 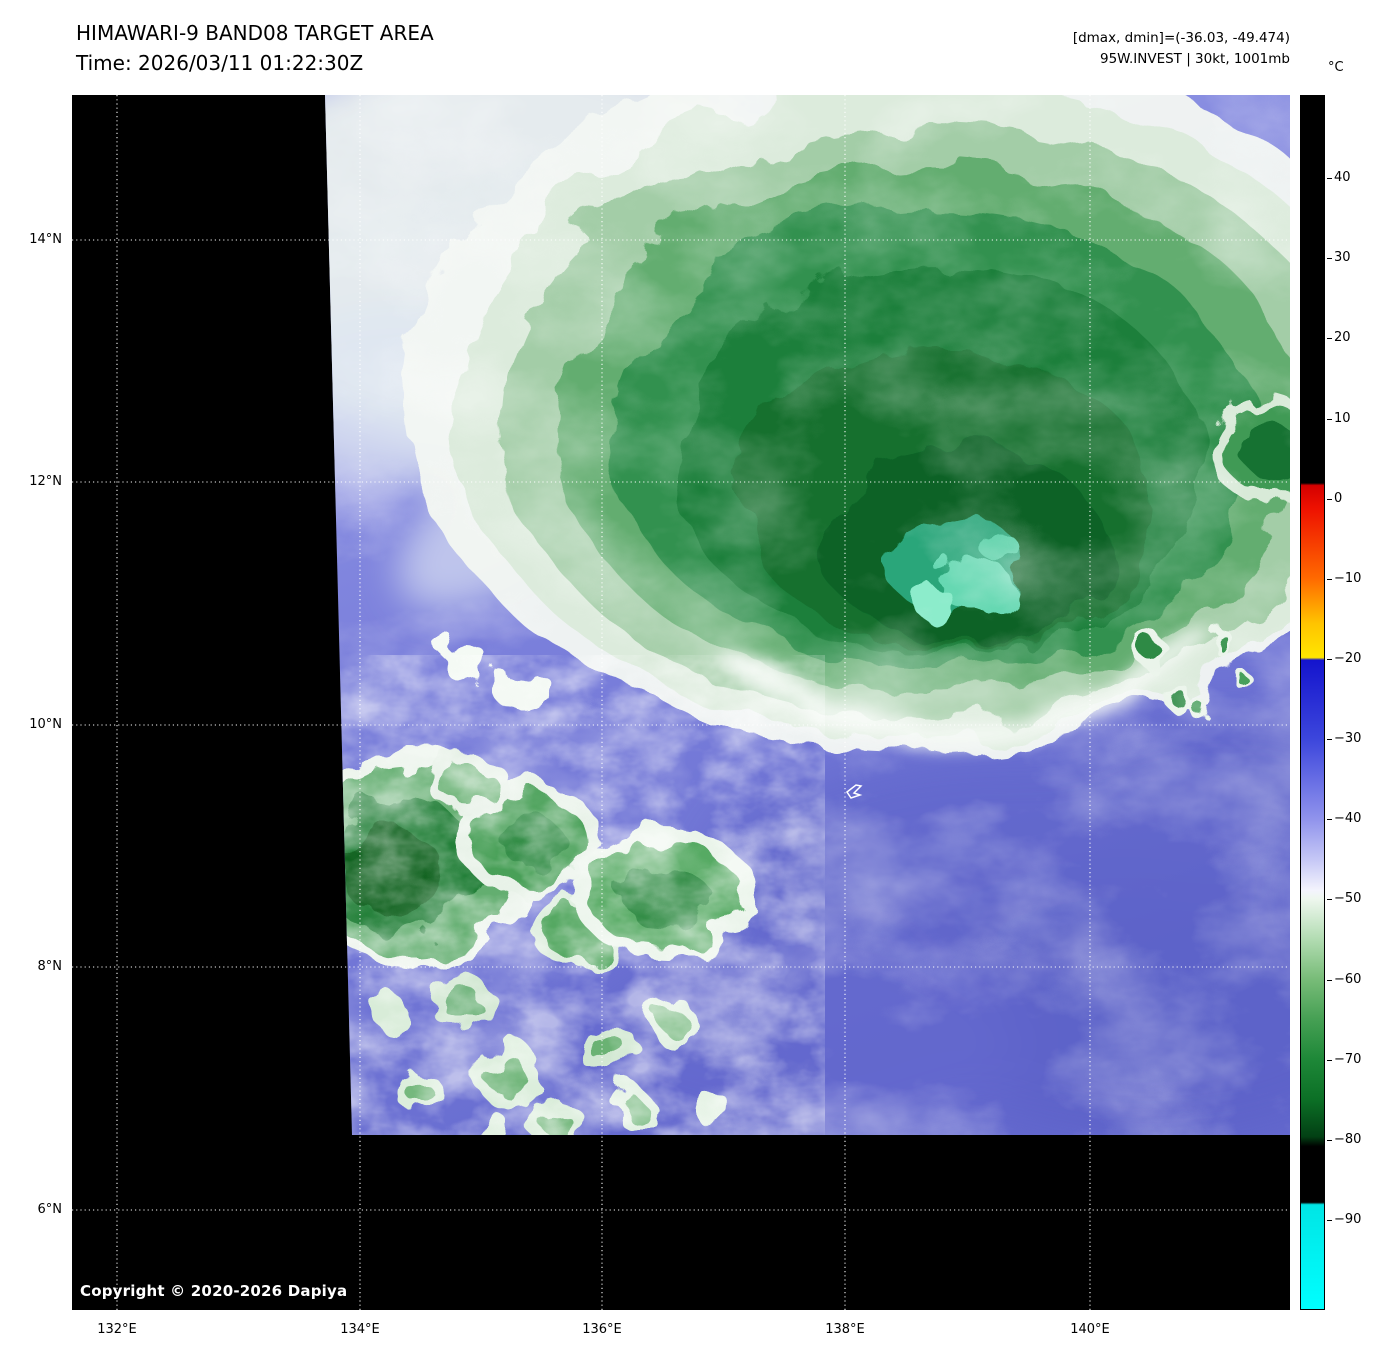 I want to click on colorbar-tick-label: −50, so click(x=1348, y=898).